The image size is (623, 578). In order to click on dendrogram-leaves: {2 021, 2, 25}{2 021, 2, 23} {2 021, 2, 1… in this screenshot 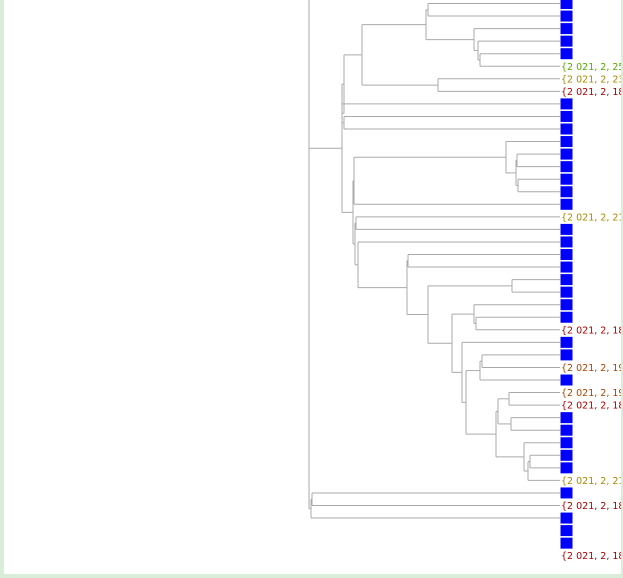, I will do `click(590, 281)`.